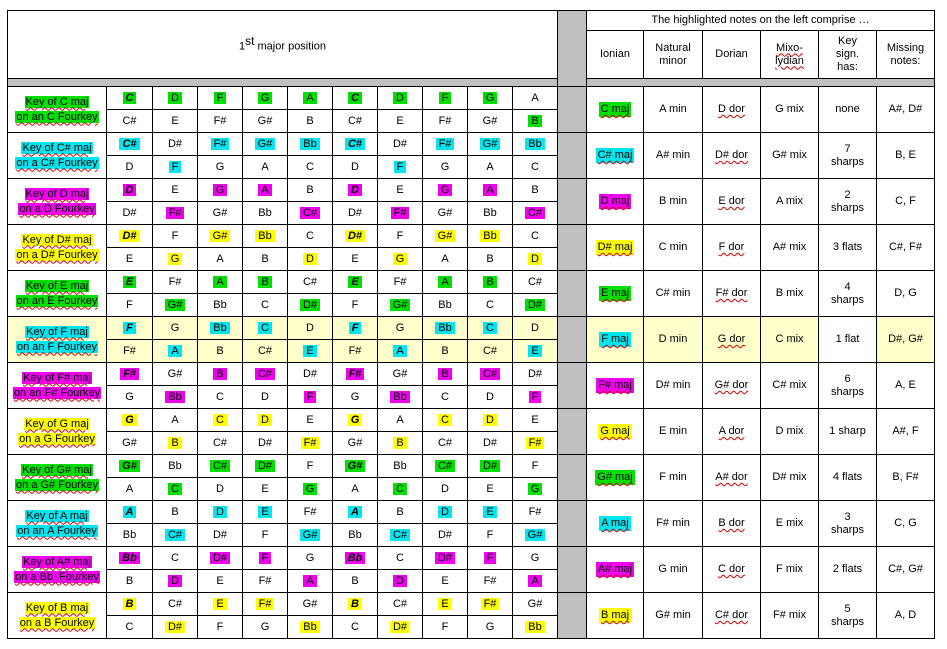 This screenshot has width=947, height=649. I want to click on note-cell: A, so click(535, 98).